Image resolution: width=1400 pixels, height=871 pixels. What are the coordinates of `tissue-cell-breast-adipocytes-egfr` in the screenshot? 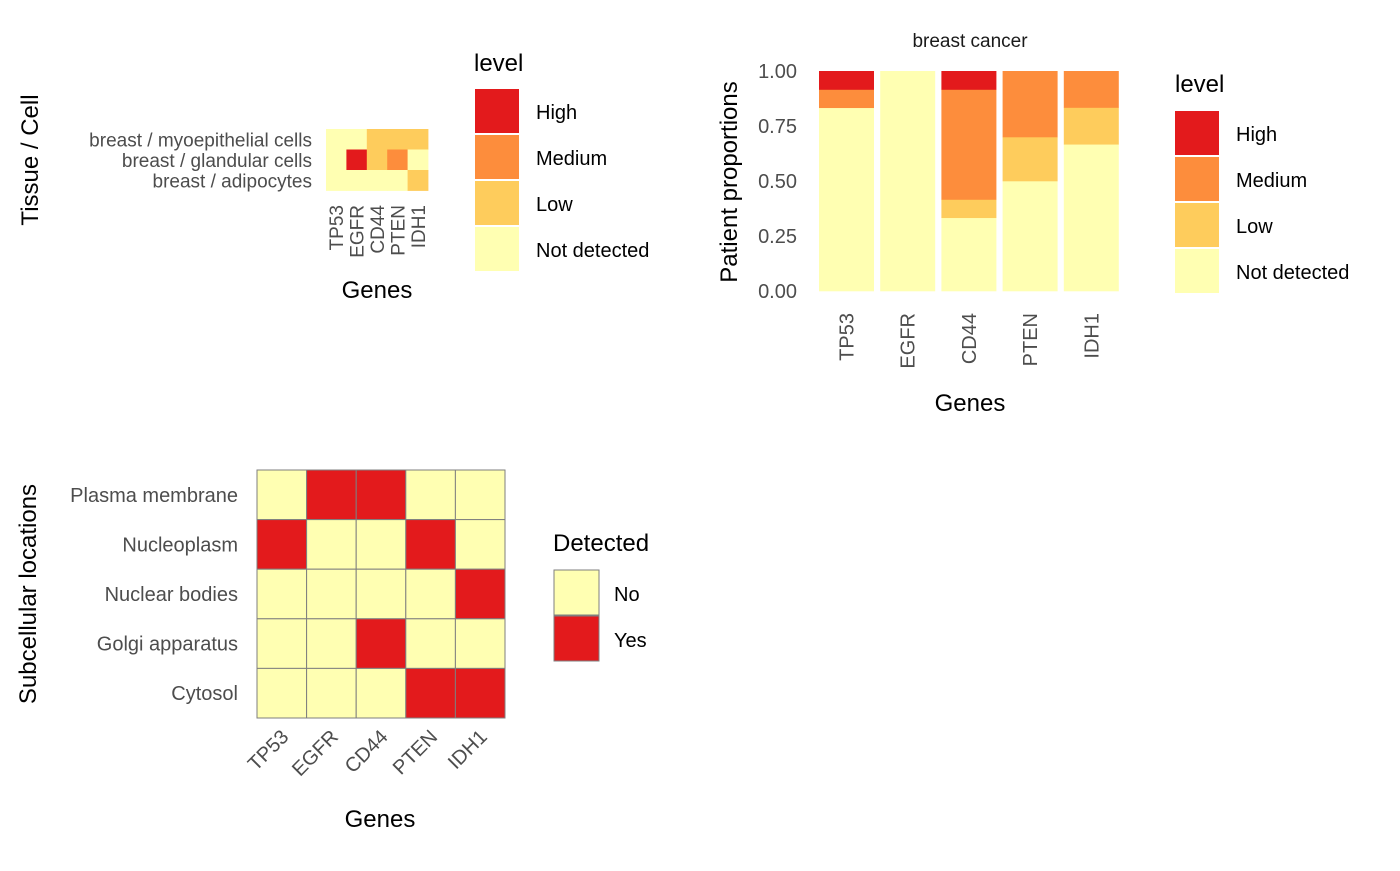 It's located at (357, 180).